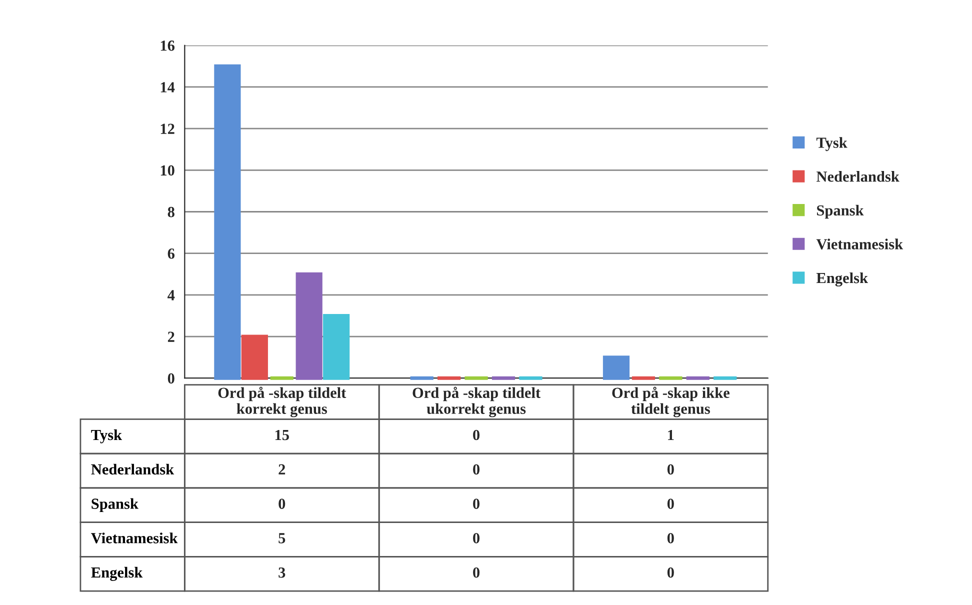  What do you see at coordinates (282, 572) in the screenshot?
I see `data-label: 3` at bounding box center [282, 572].